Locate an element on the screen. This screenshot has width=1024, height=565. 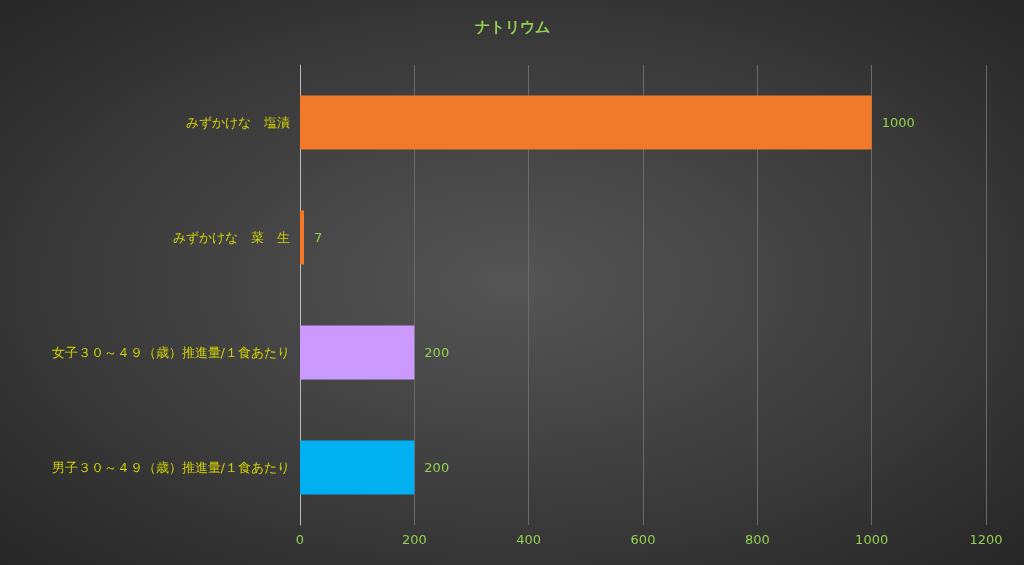
y-tick-label: 女子３０～４９（歳）推進量/１食あたり is located at coordinates (170, 352).